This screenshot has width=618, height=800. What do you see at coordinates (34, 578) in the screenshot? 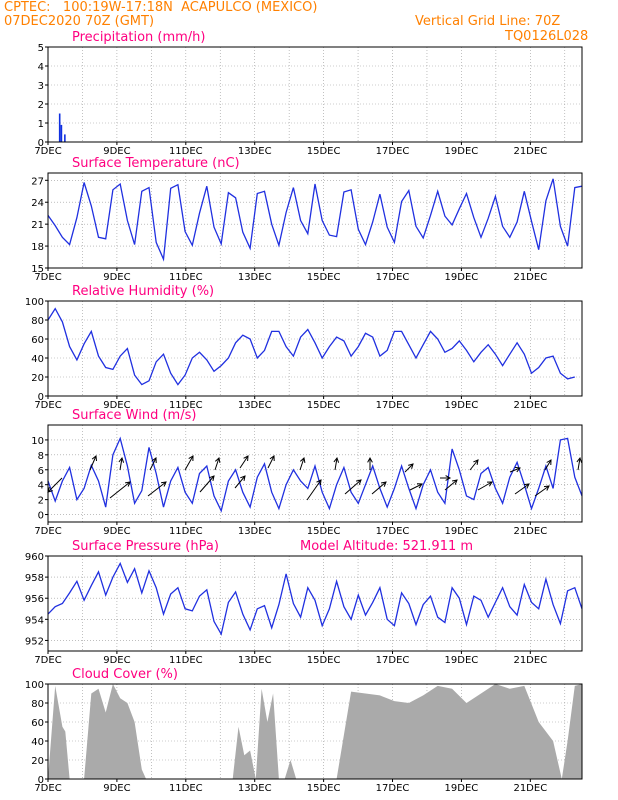
I see `y-tick-label: 958` at bounding box center [34, 578].